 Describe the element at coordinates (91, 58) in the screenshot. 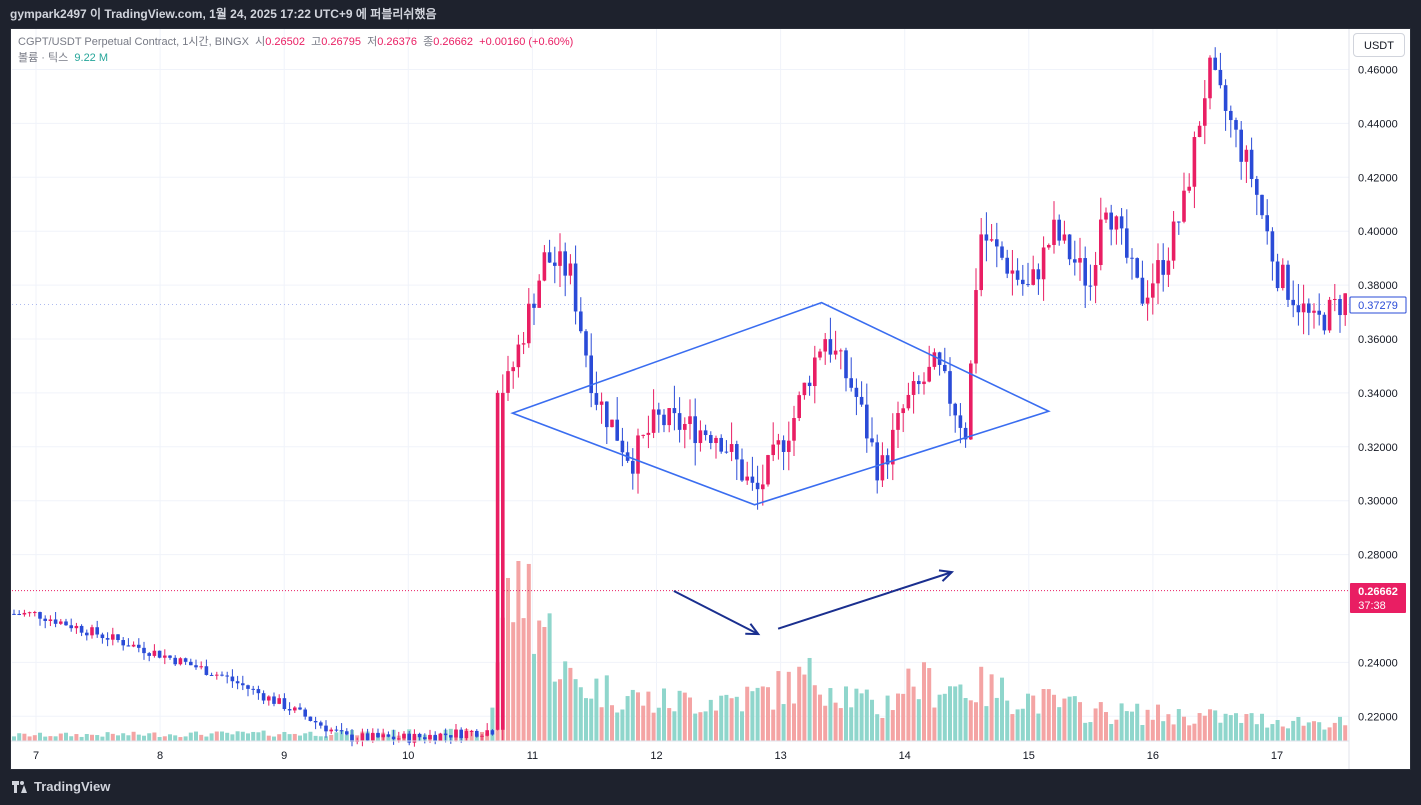

I see `volume-value: 9.22 M` at that location.